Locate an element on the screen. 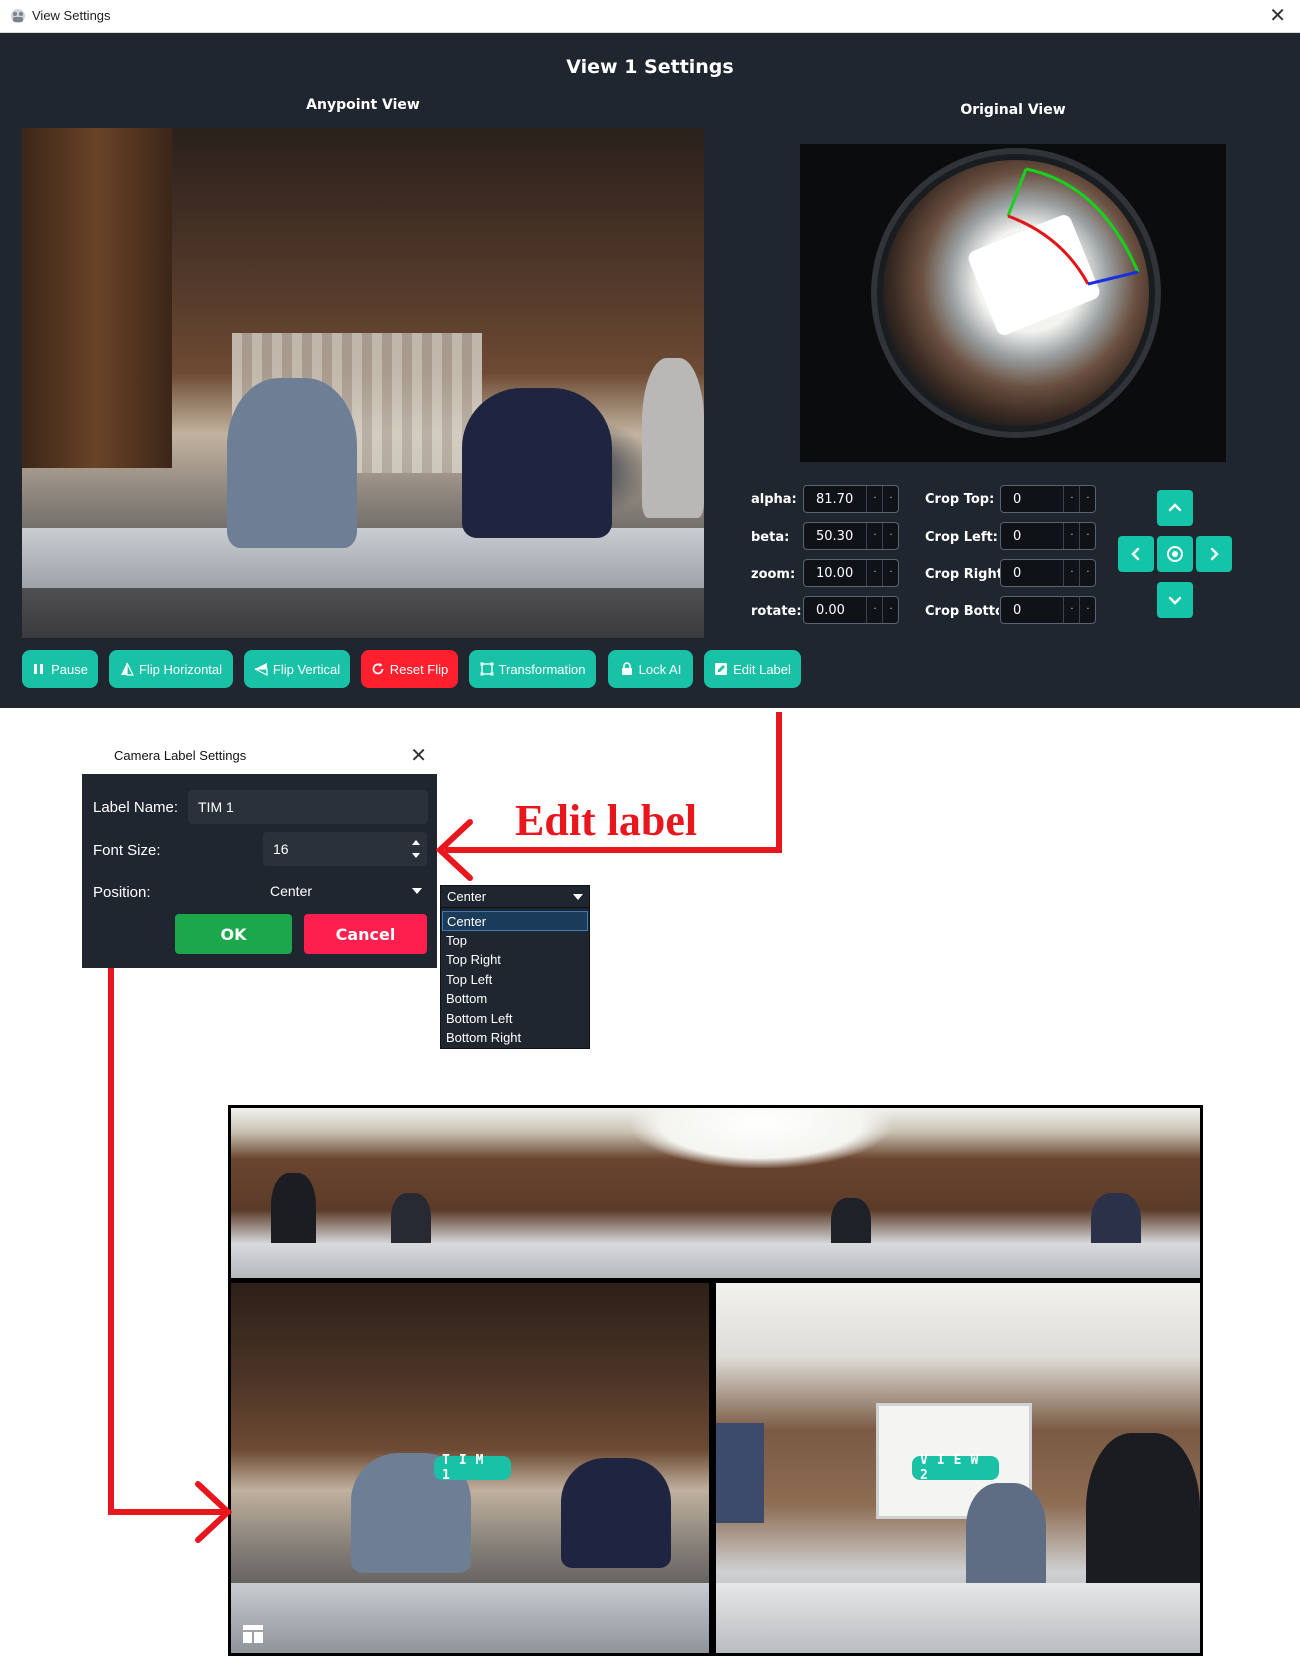 This screenshot has height=1668, width=1300. pan-left-button is located at coordinates (1136, 554).